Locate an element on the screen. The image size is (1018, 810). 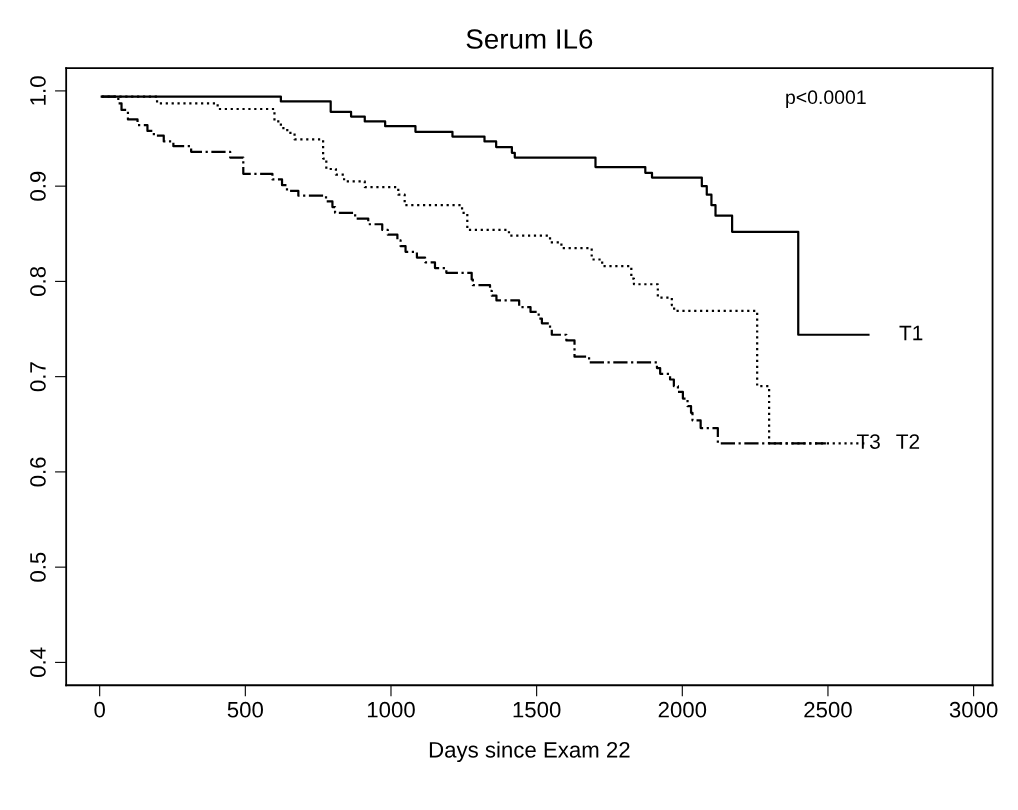
series-label: T1 is located at coordinates (911, 333).